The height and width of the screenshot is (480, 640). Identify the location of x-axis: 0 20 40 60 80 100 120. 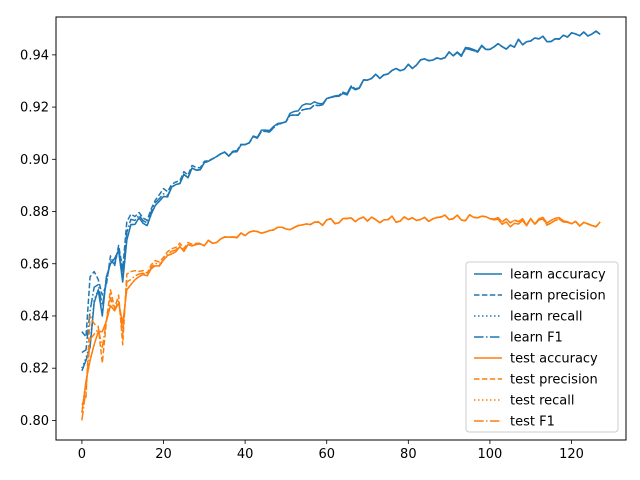
(331, 451).